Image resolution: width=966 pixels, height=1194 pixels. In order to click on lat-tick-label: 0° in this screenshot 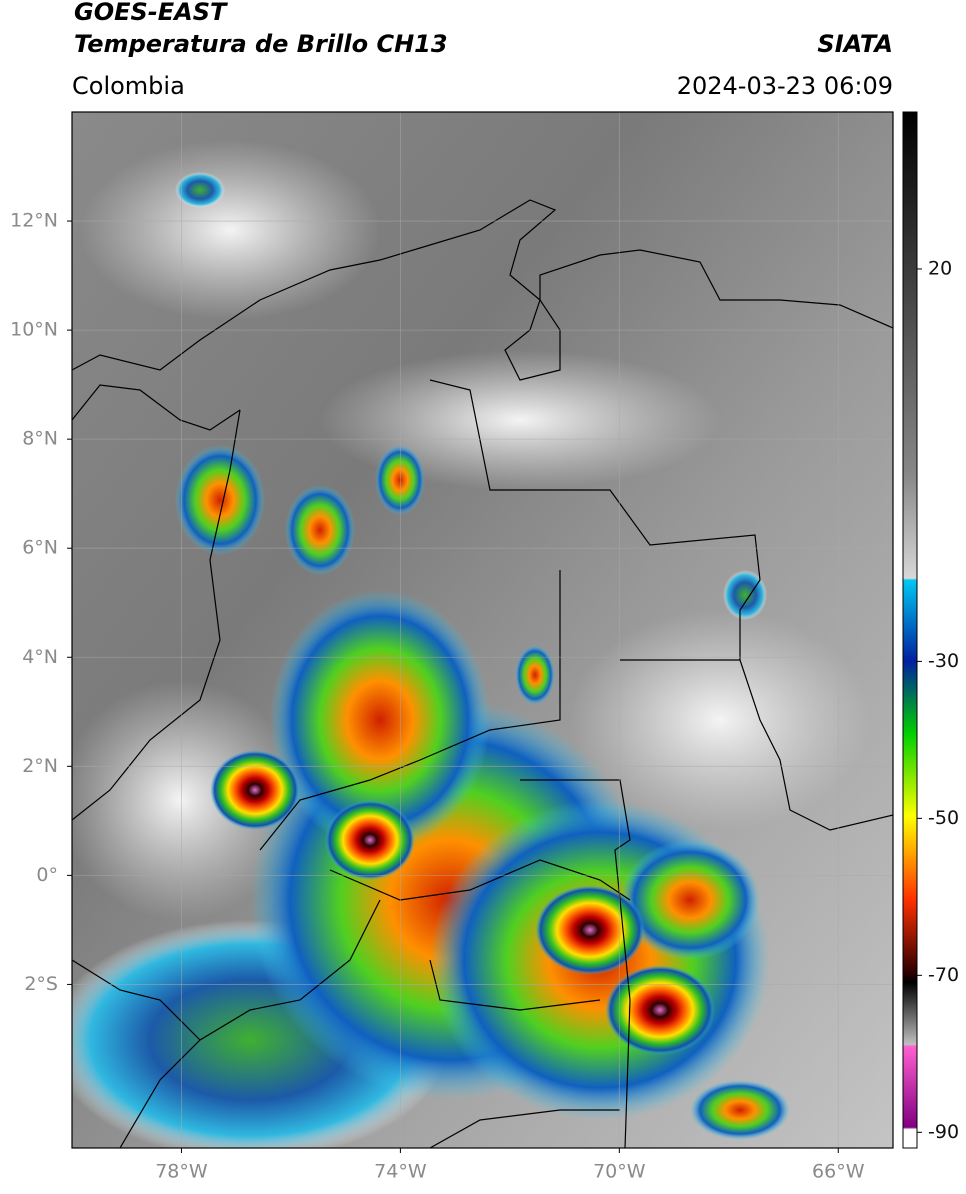, I will do `click(47, 875)`.